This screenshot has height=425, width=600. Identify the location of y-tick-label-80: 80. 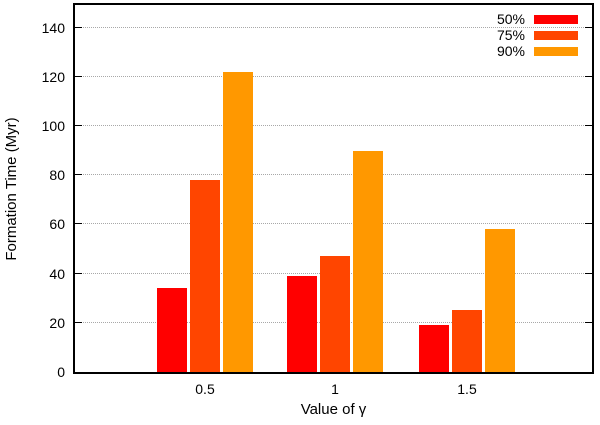
(57, 175).